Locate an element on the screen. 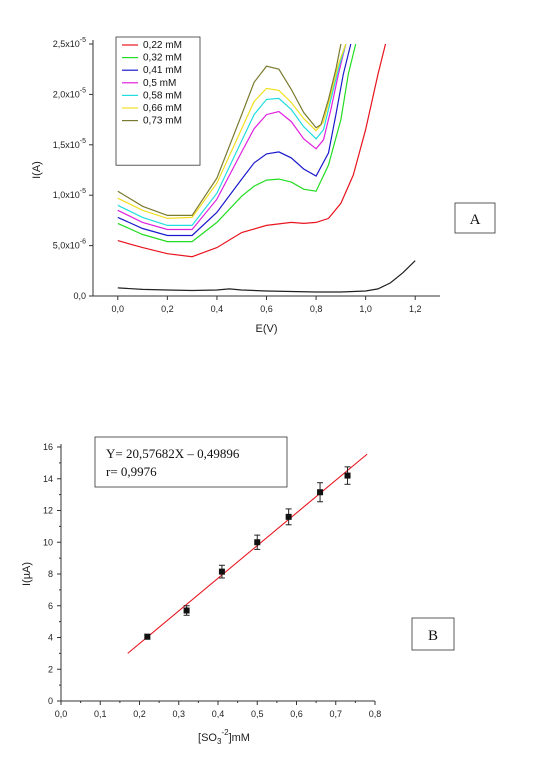 The width and height of the screenshot is (535, 759). chart-a-x-tick-label: 0,8 is located at coordinates (316, 309).